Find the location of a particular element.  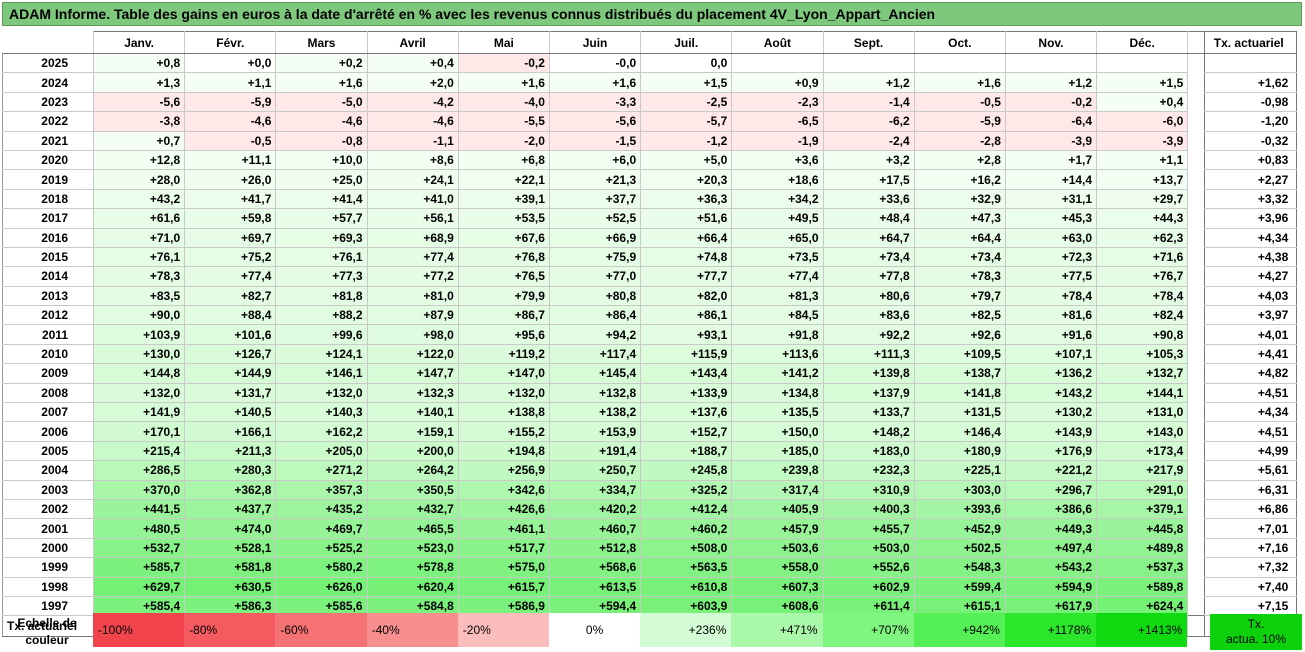

gain-cell: +83,5 is located at coordinates (139, 296).